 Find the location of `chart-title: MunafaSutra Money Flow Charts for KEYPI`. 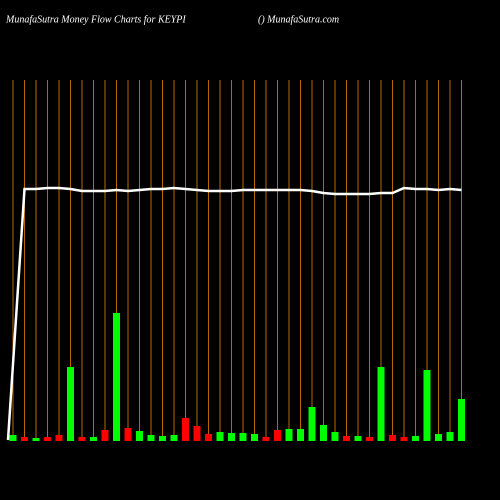

chart-title: MunafaSutra Money Flow Charts for KEYPI is located at coordinates (95, 19).